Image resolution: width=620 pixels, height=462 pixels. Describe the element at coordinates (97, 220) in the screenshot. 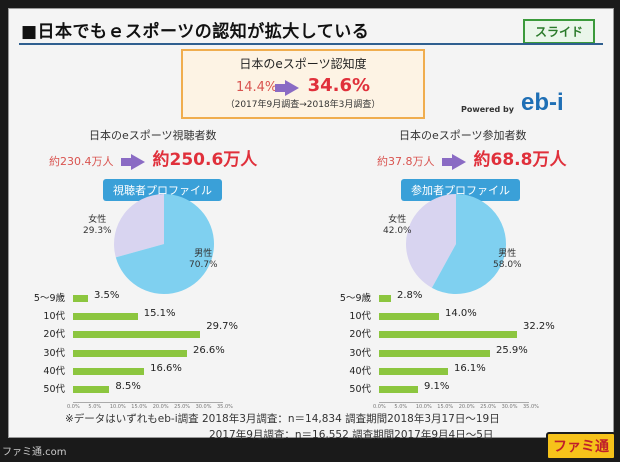

I see `viewers-female-text: 女性` at that location.